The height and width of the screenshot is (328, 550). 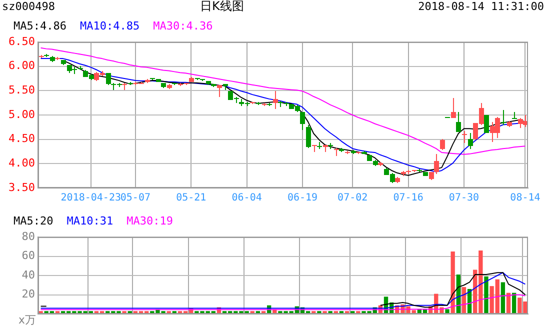 I want to click on y-tick-label: 6.00, so click(x=21, y=65).